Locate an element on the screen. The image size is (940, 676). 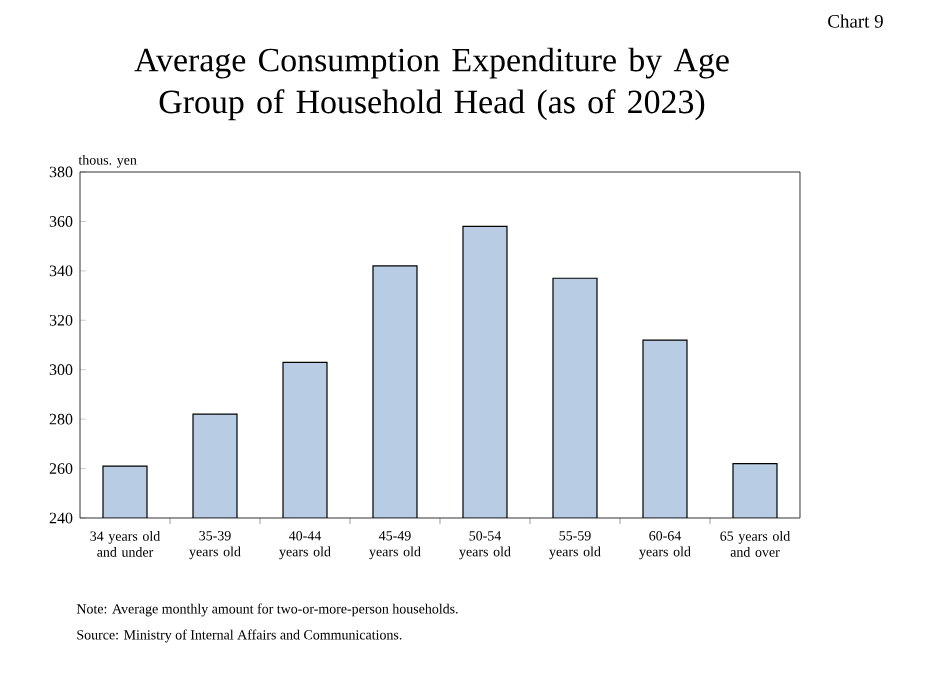
caption: Chart 9 is located at coordinates (855, 21).